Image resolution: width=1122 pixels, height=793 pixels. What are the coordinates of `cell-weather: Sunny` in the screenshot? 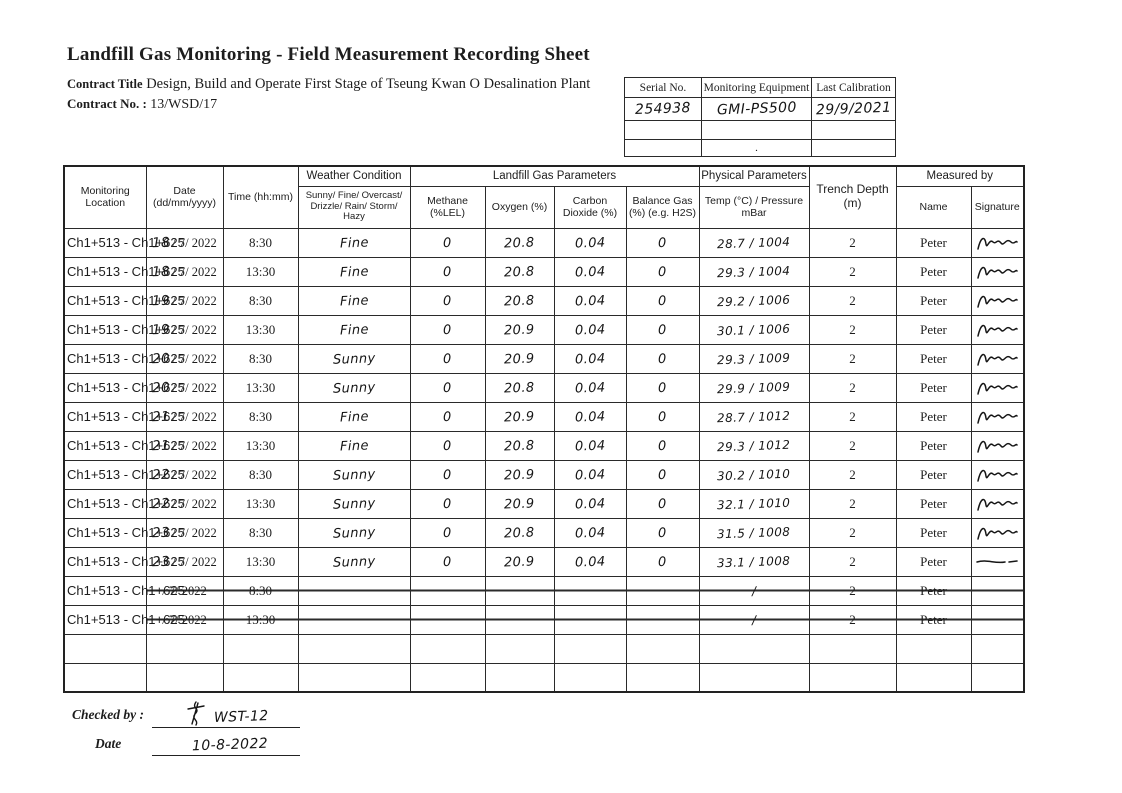 It's located at (354, 474).